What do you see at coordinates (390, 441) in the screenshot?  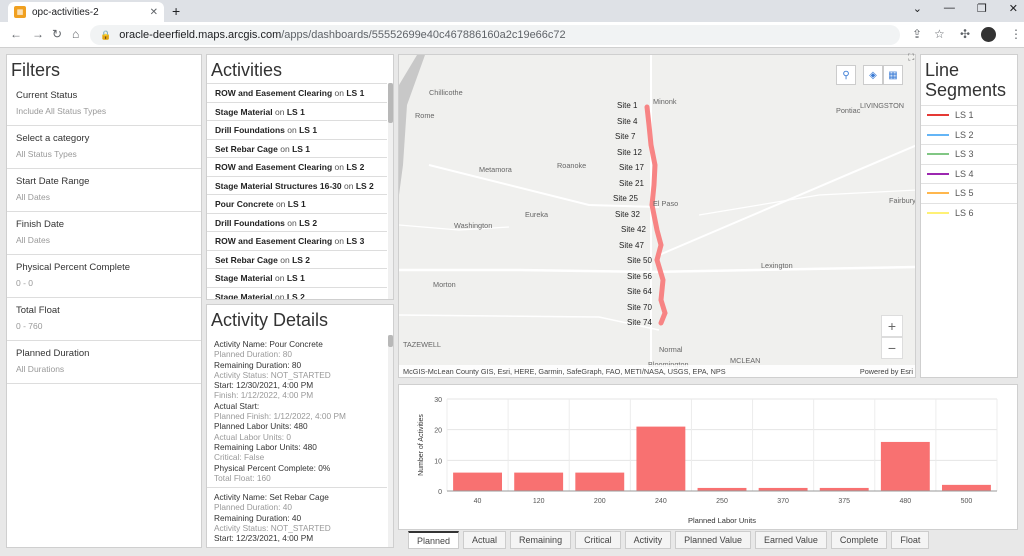 I see `details-scrollbar` at bounding box center [390, 441].